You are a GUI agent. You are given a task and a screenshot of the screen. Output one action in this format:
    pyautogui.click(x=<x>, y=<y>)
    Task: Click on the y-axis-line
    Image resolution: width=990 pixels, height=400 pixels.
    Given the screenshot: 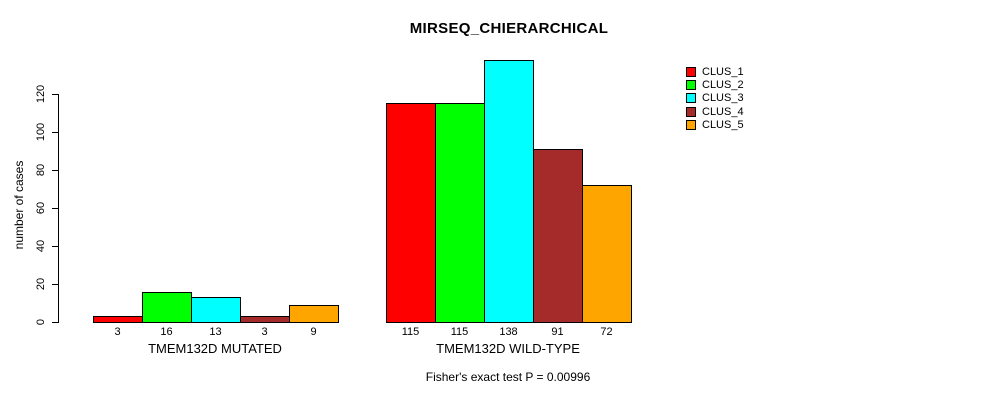 What is the action you would take?
    pyautogui.click(x=58, y=208)
    